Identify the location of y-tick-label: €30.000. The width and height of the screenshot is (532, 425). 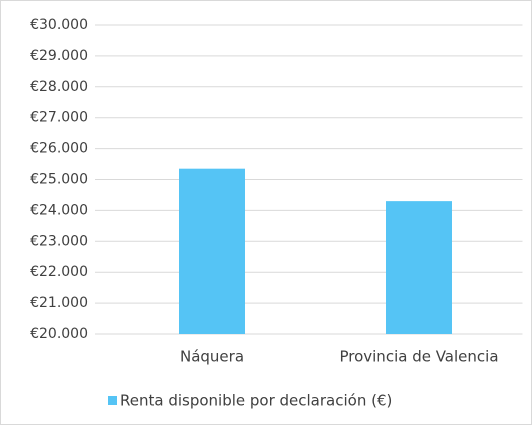
(59, 25).